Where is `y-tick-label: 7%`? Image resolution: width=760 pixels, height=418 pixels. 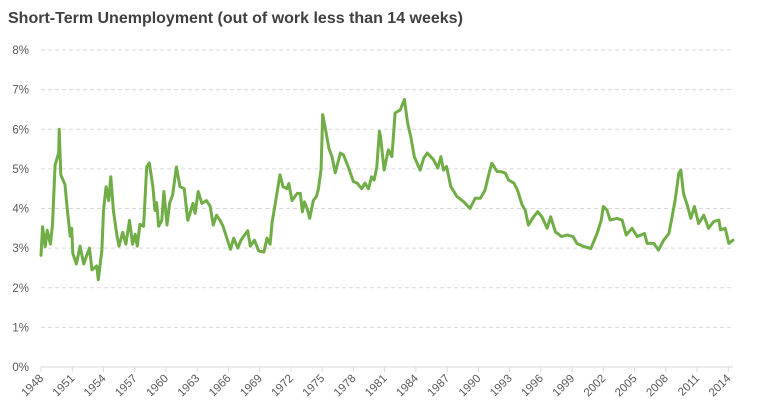 y-tick-label: 7% is located at coordinates (20, 91).